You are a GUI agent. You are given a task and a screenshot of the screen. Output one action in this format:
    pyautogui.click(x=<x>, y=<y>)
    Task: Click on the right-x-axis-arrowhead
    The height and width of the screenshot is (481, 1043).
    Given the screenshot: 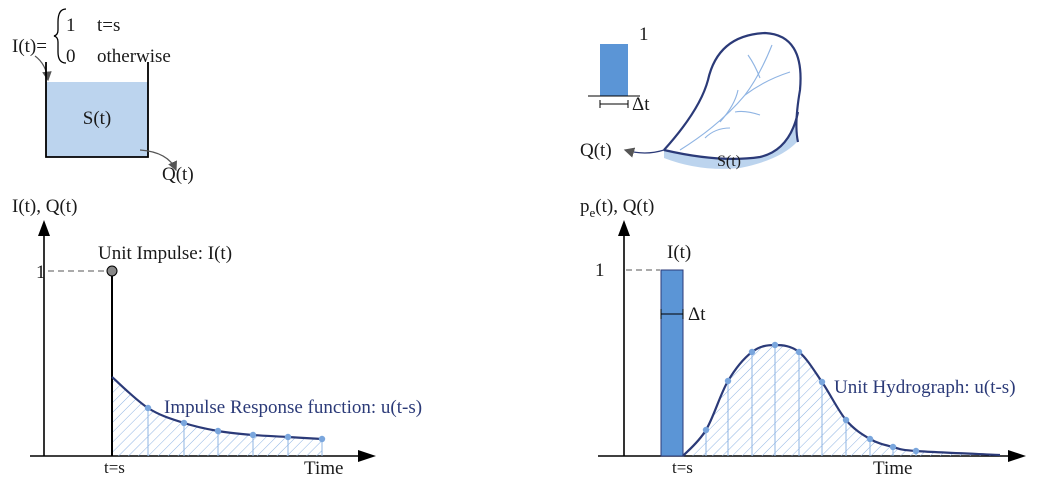 What is the action you would take?
    pyautogui.click(x=1017, y=456)
    